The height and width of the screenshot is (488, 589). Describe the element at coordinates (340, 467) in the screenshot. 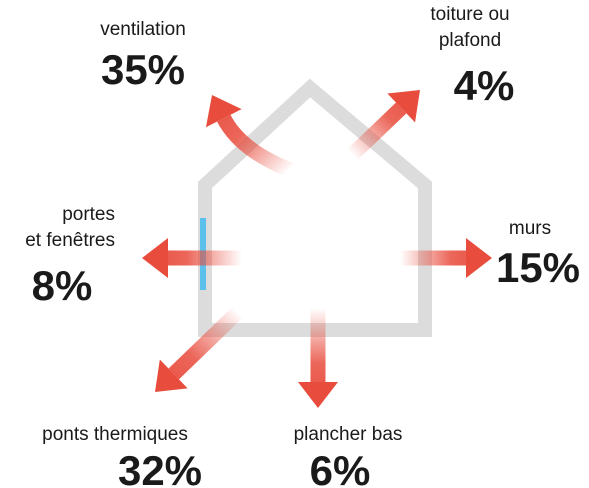

I see `value: 6%` at that location.